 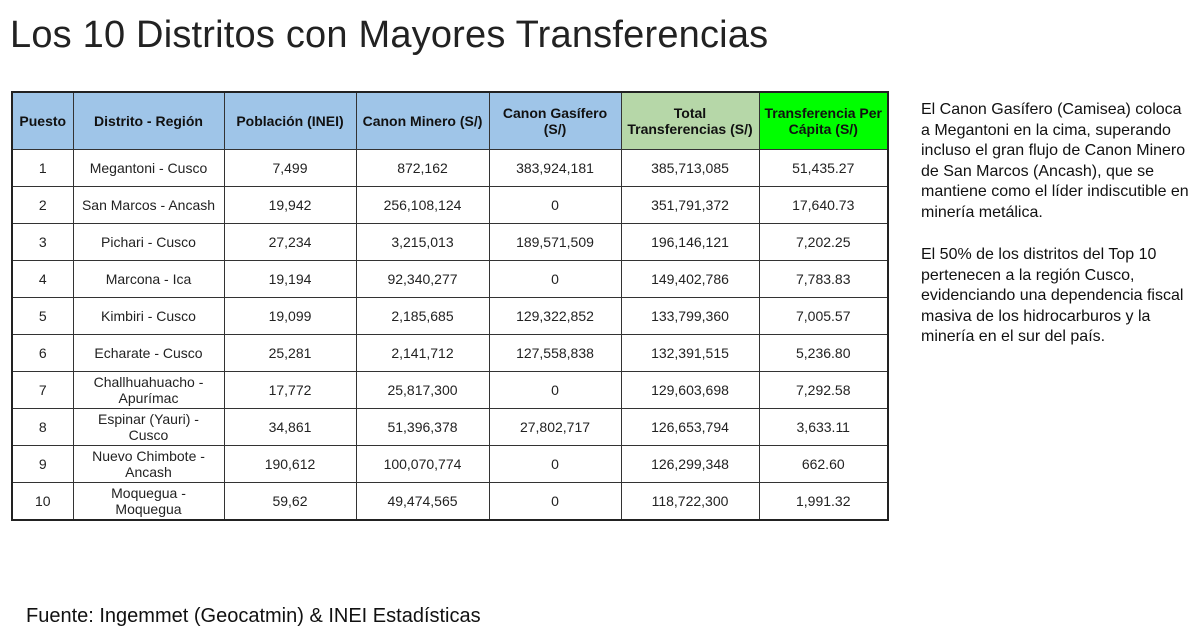 I want to click on cell-total-transferencias: 126,299,348, so click(x=690, y=464).